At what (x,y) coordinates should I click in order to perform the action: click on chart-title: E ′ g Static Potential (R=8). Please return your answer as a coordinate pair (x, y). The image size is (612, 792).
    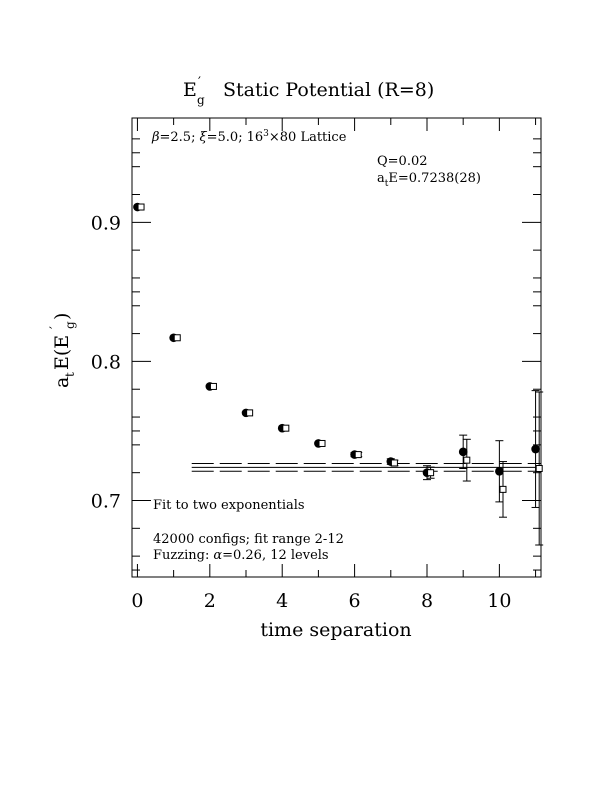
    Looking at the image, I should click on (308, 91).